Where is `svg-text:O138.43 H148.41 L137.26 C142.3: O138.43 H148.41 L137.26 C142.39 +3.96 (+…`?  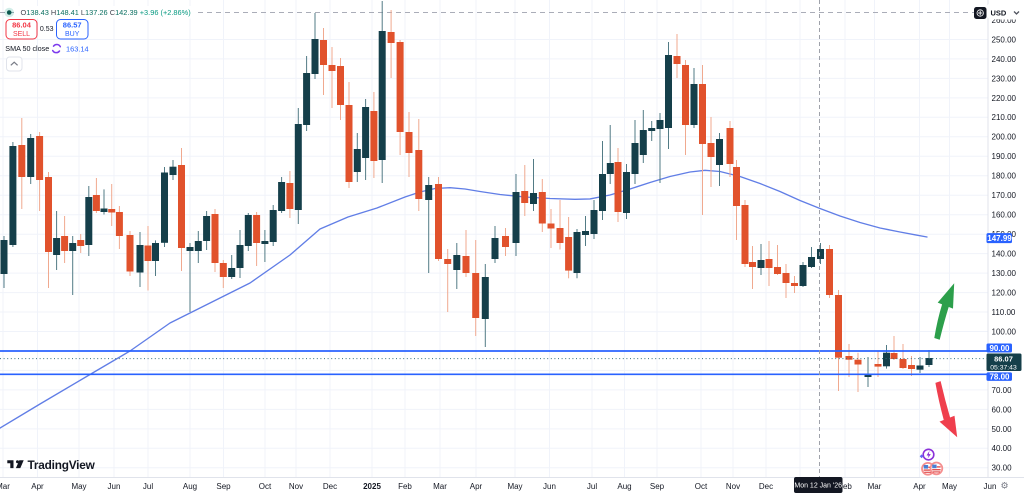 svg-text:O138.43 H148.41 L137.26 C142.3: O138.43 H148.41 L137.26 C142.39 +3.96 (+… is located at coordinates (106, 12).